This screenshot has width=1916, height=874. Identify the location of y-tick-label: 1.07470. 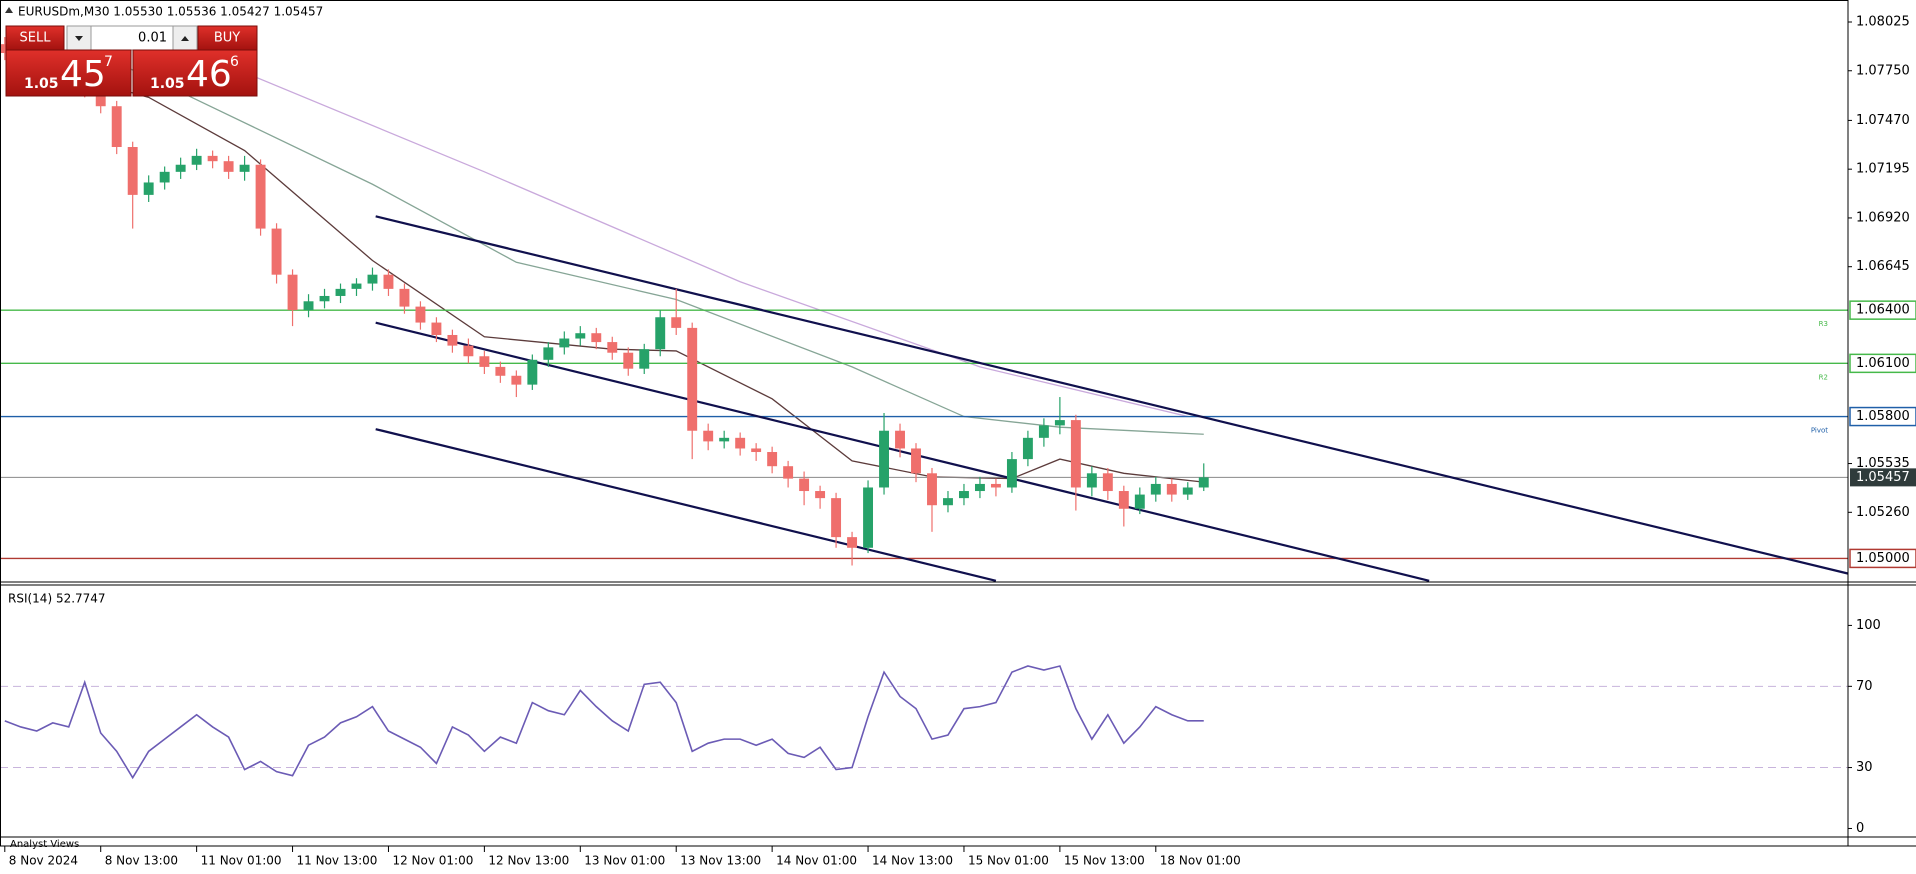
(1883, 120).